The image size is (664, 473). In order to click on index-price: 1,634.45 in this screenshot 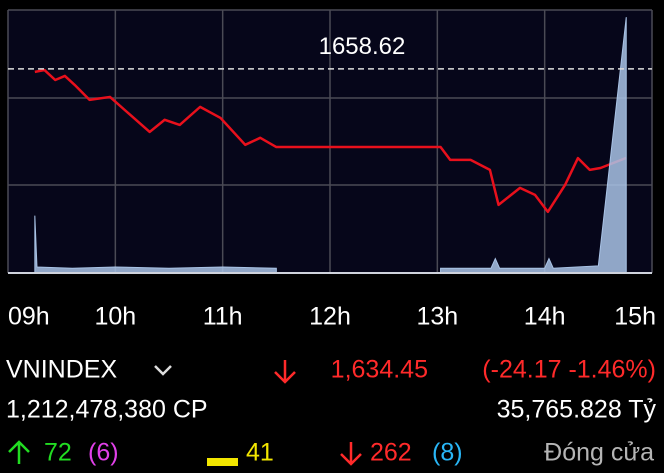, I will do `click(379, 370)`.